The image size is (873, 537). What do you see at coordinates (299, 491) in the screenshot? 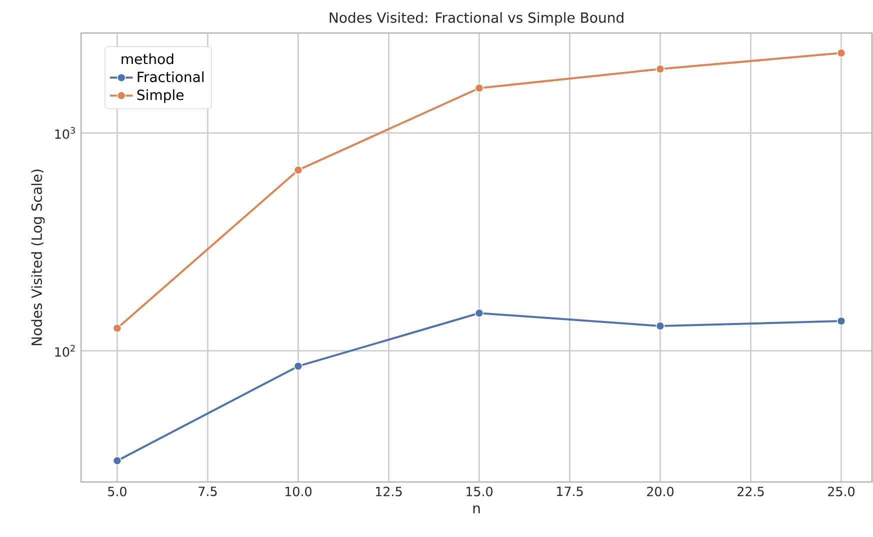
I see `x-tick-label: 10.0` at bounding box center [299, 491].